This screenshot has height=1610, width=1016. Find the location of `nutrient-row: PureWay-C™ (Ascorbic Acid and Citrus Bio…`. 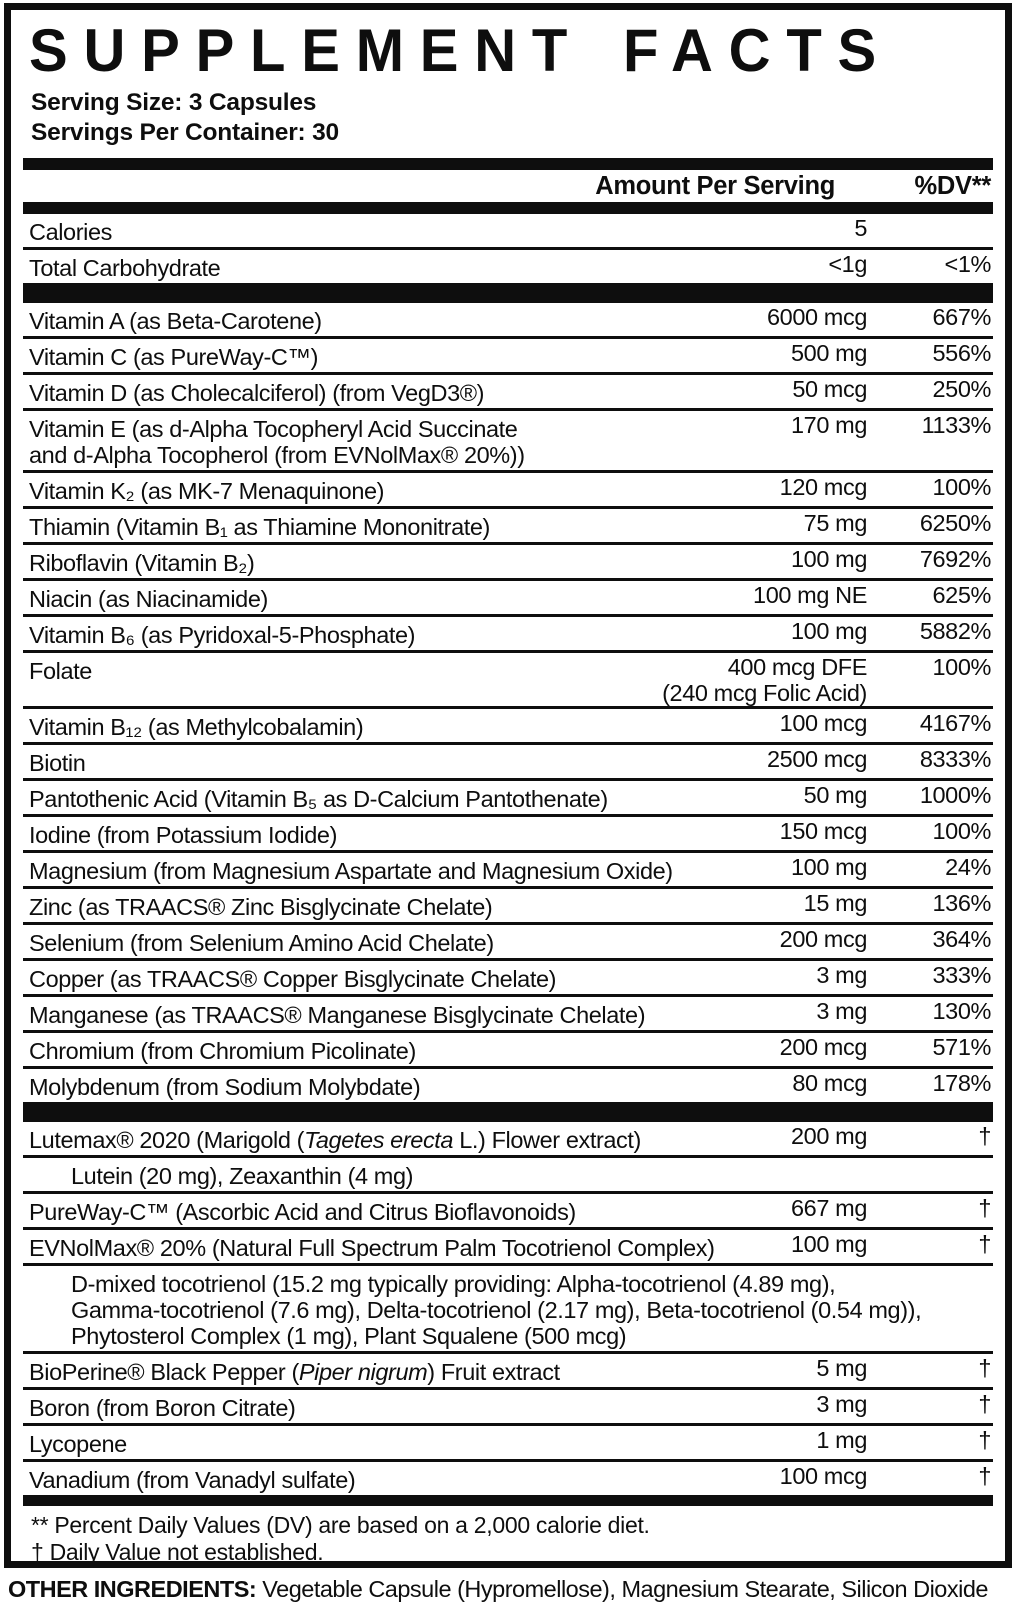

nutrient-row: PureWay-C™ (Ascorbic Acid and Citrus Bio… is located at coordinates (508, 1209).